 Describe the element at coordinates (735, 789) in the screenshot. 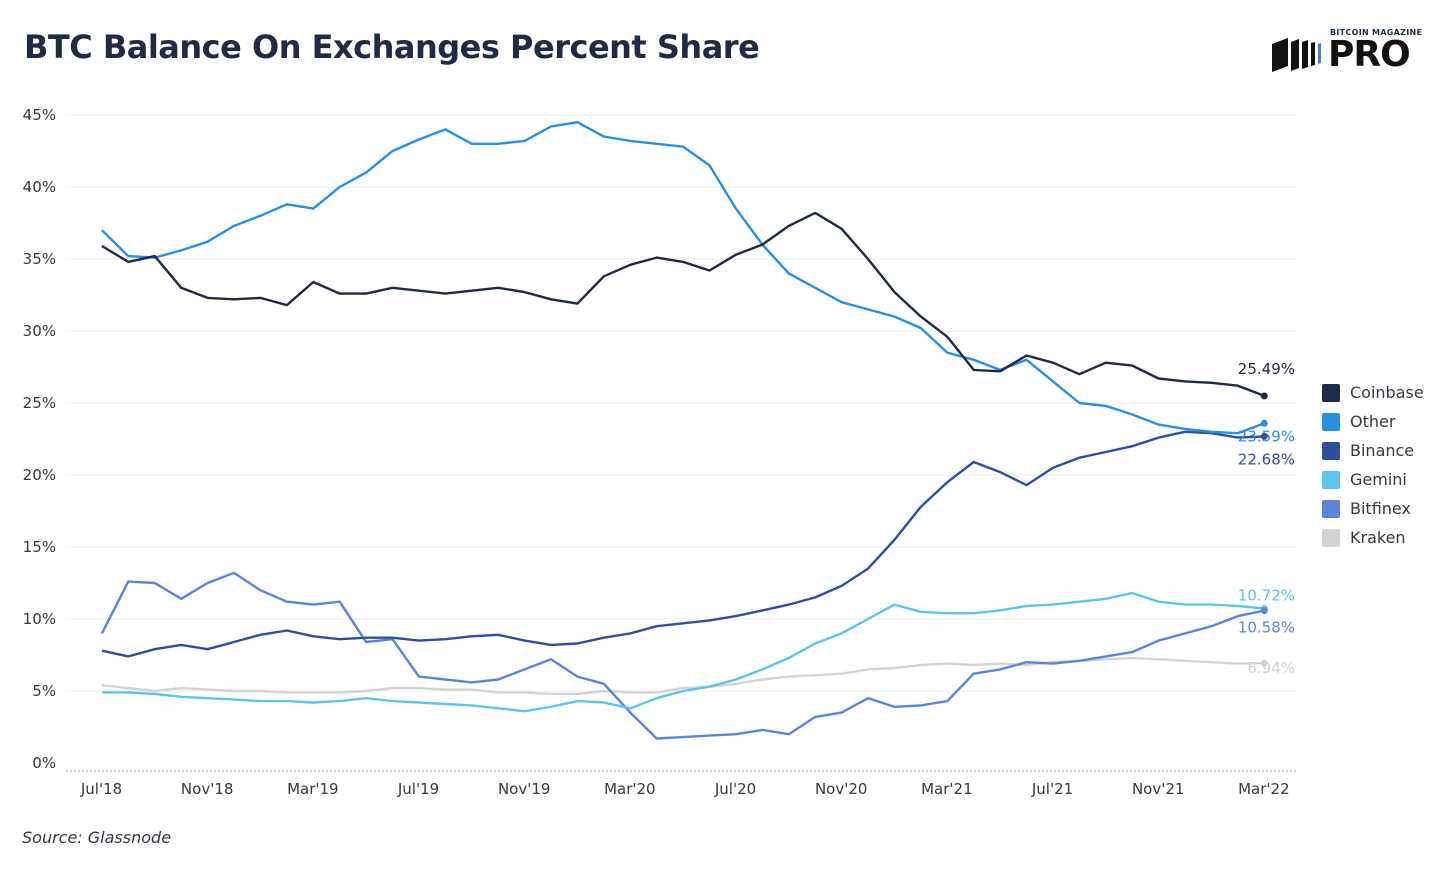

I see `x-tick-label: Jul'20` at that location.